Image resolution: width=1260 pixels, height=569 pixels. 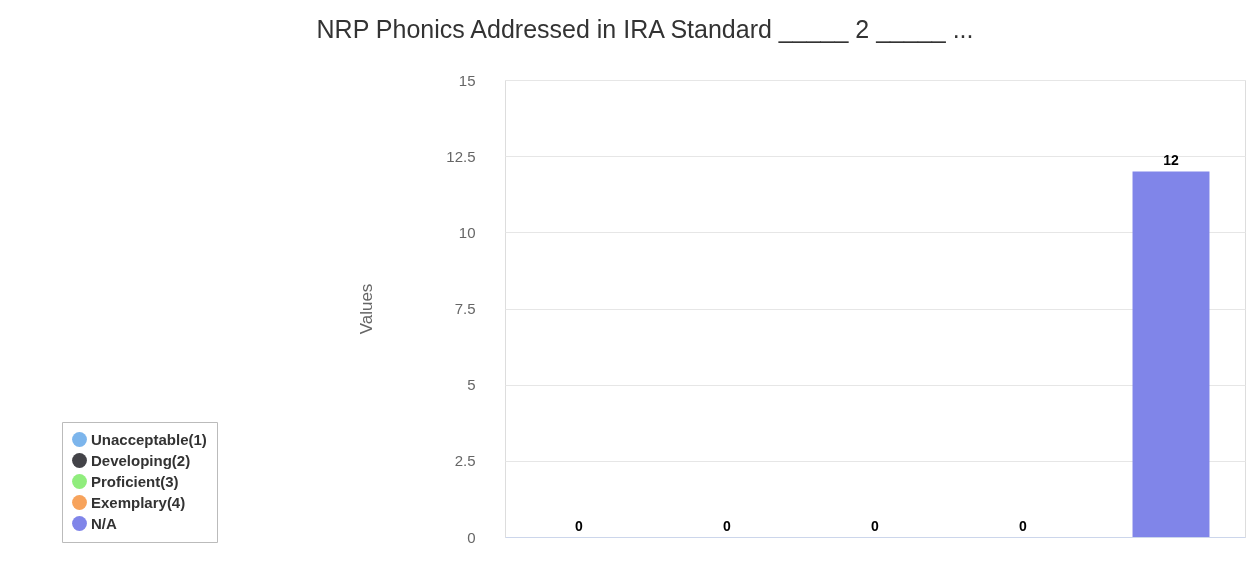 What do you see at coordinates (467, 80) in the screenshot?
I see `y-tick-label: 15` at bounding box center [467, 80].